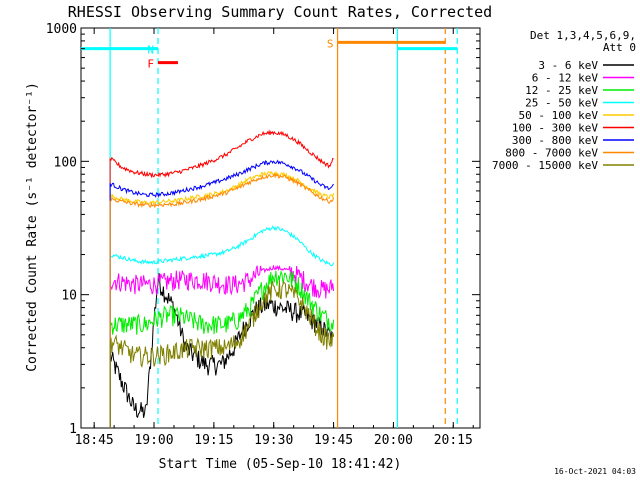  Describe the element at coordinates (69, 296) in the screenshot. I see `y-tick-label-1: 10` at that location.